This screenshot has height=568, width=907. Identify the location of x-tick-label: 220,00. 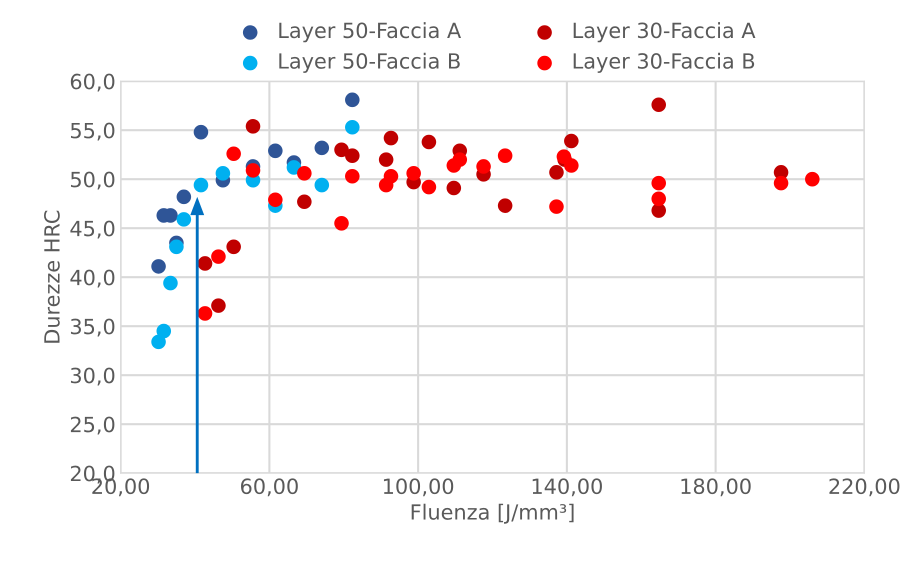
(864, 487).